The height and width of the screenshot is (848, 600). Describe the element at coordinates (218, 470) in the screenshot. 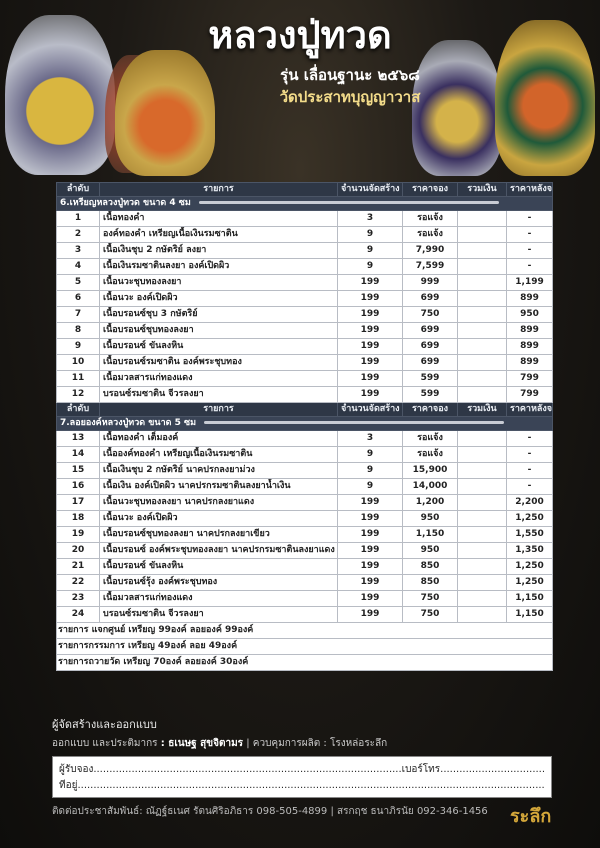

I see `item-name: เนื้อเงินชุบ 2 กษัตริย์ นาคปรกลงยาม่วง` at that location.